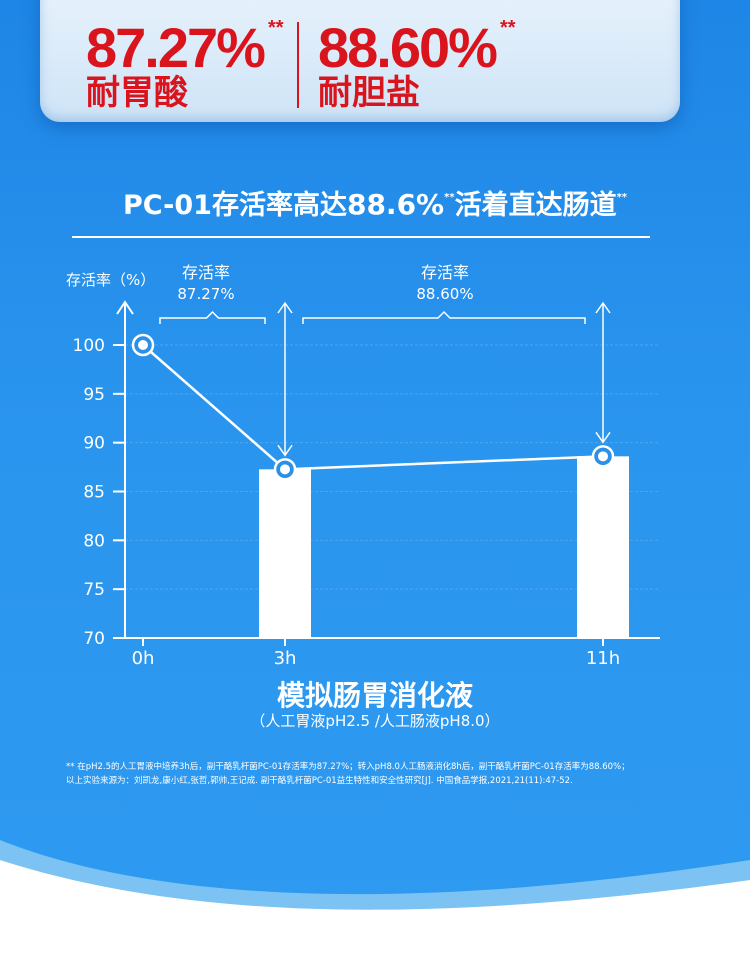  I want to click on y-tick-label: 90, so click(94, 444).